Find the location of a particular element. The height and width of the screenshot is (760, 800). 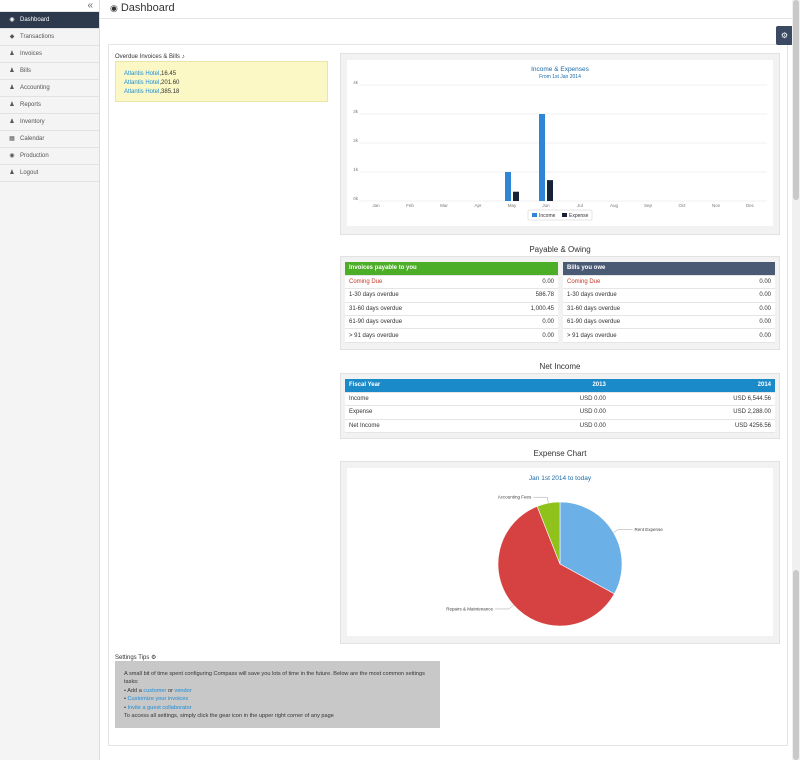

bar-income-jun is located at coordinates (542, 157).